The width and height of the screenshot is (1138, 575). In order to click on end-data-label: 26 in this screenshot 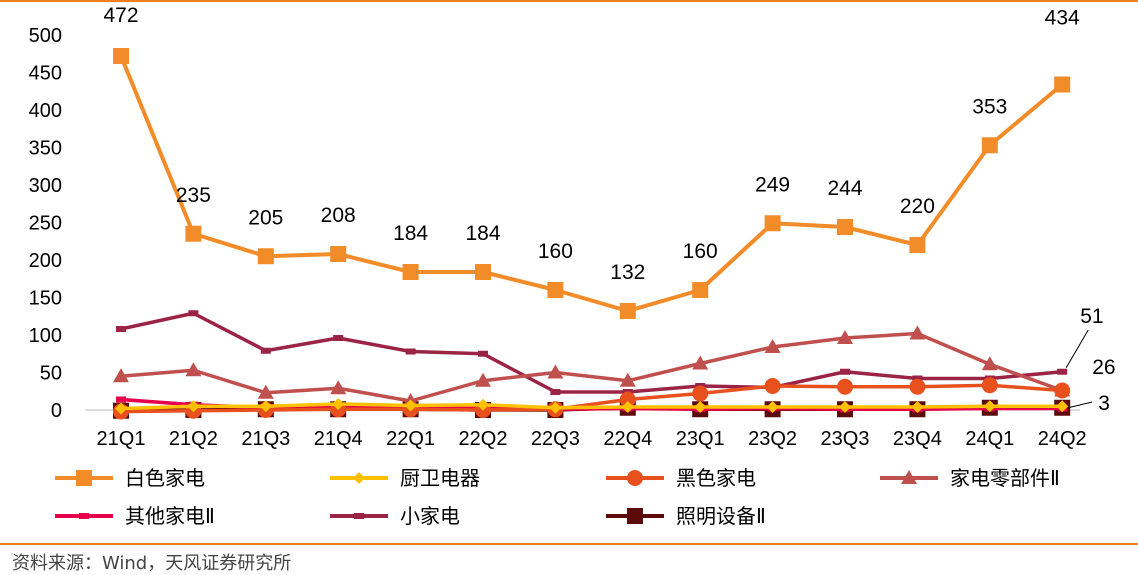, I will do `click(1103, 367)`.